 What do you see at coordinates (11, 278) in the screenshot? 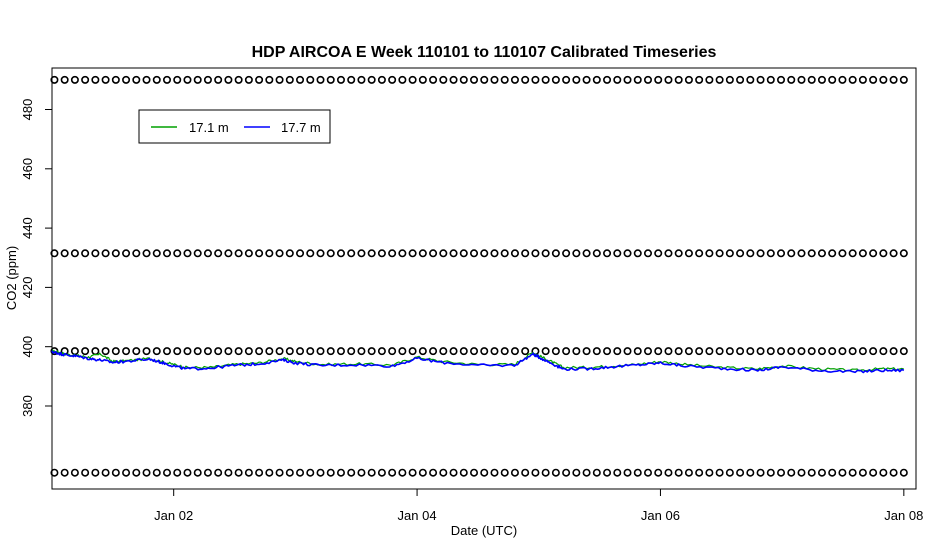
I see `y-axis-label: CO2 (ppm)` at bounding box center [11, 278].